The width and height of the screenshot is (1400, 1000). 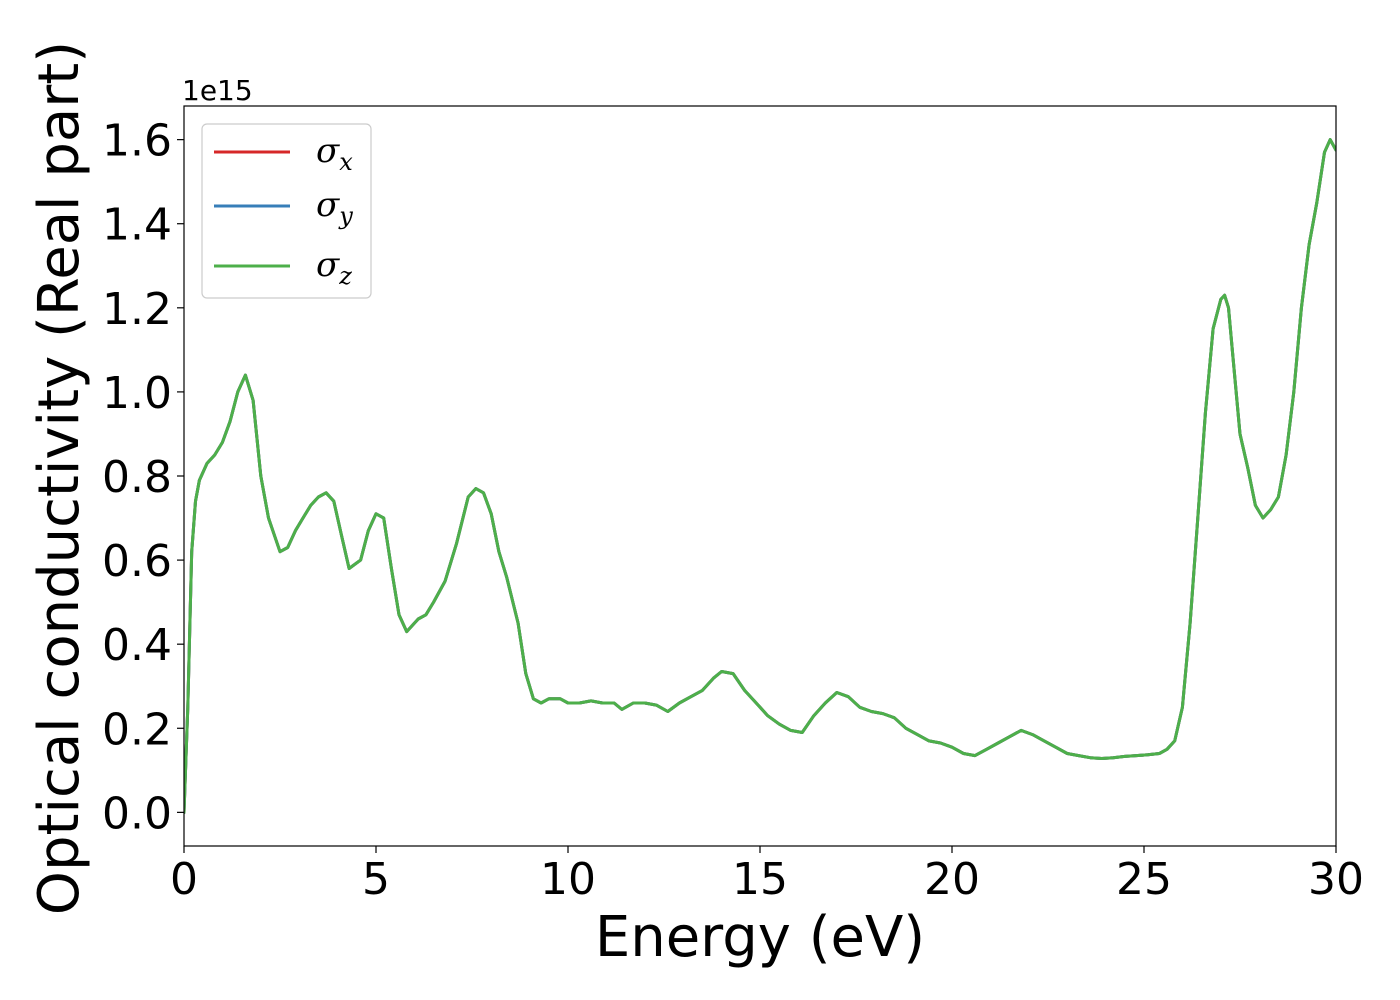 I want to click on legend-subscript: z, so click(x=345, y=276).